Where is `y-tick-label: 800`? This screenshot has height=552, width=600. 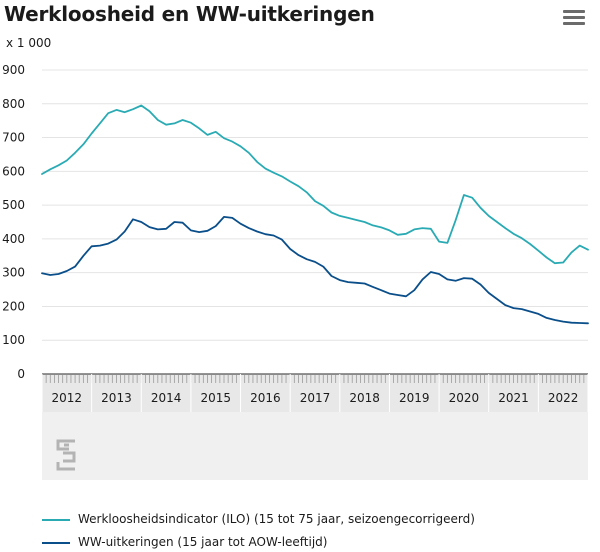 y-tick-label: 800 is located at coordinates (13, 104).